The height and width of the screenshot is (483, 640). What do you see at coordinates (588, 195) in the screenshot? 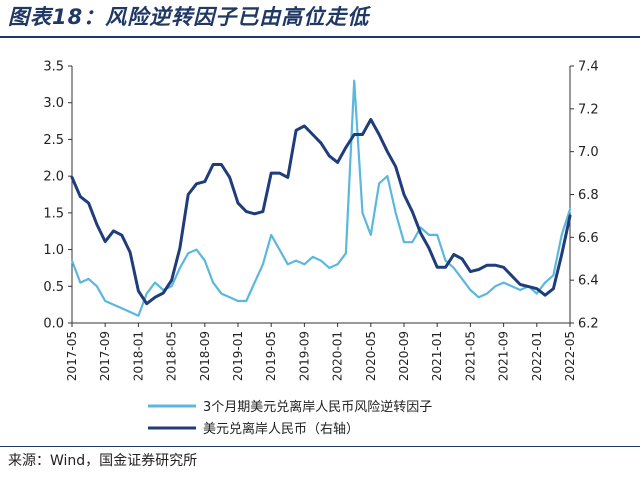
I see `y-right-tick-label: 6.8` at bounding box center [588, 195].